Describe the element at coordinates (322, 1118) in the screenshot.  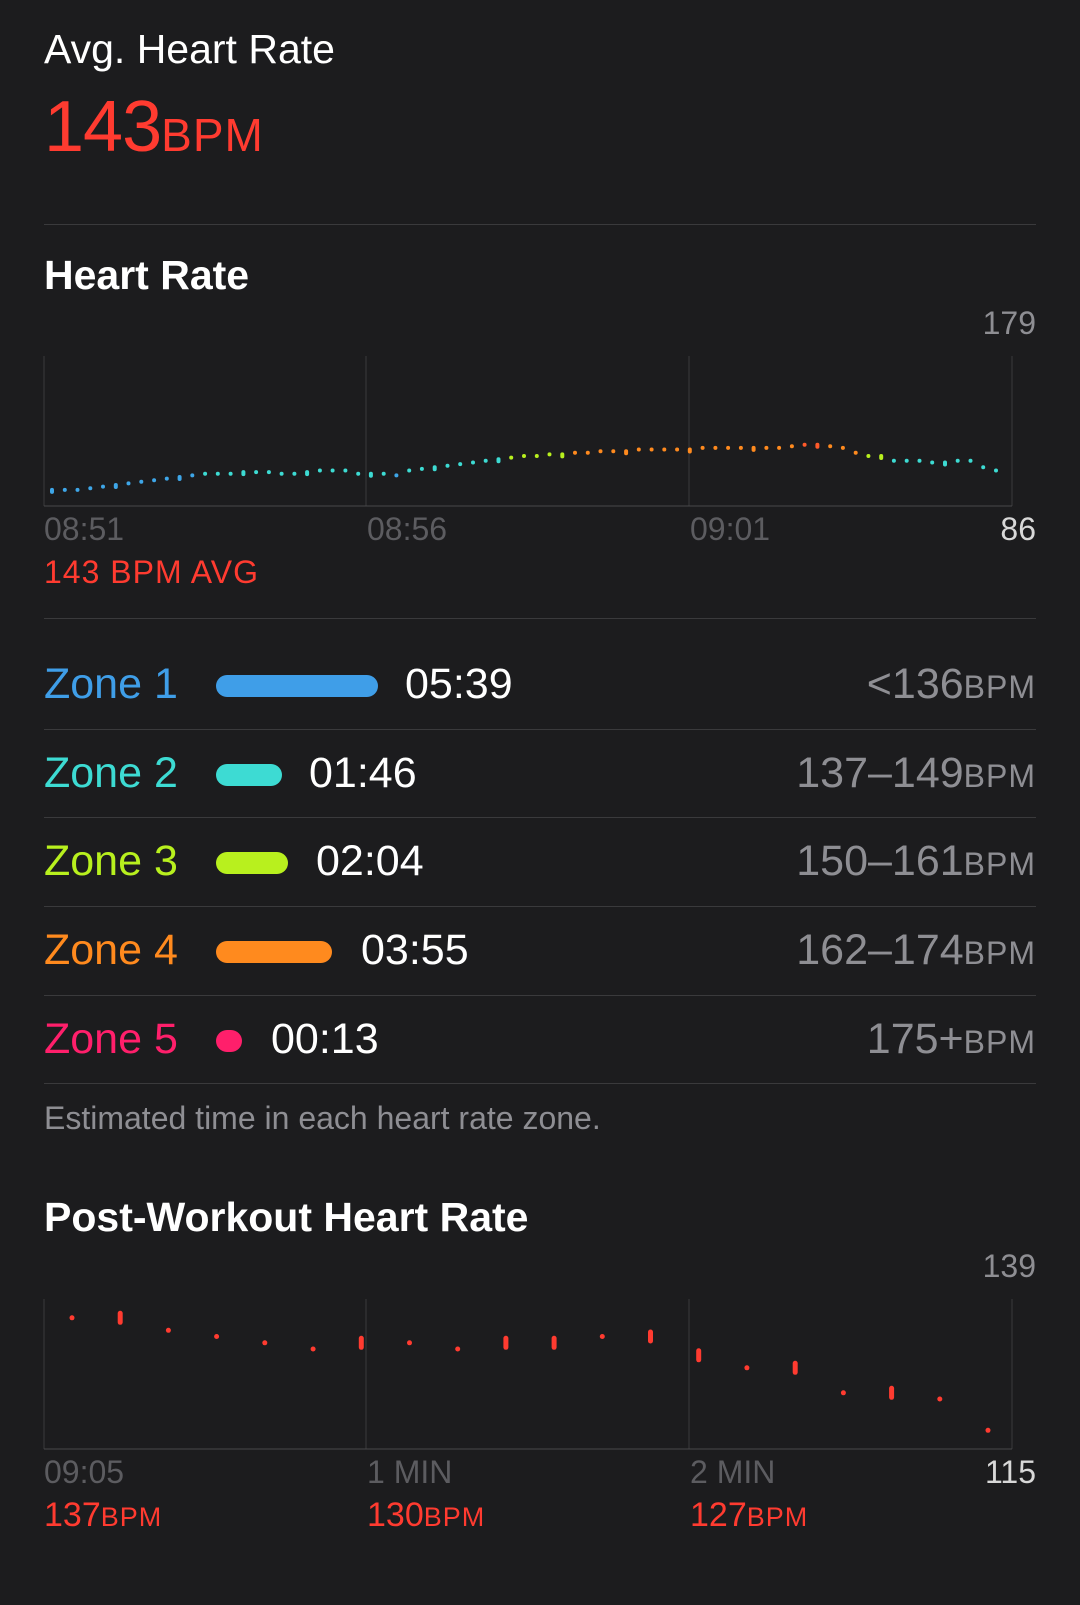
I see `zones-note: Estimated time in each heart rate zone.` at that location.